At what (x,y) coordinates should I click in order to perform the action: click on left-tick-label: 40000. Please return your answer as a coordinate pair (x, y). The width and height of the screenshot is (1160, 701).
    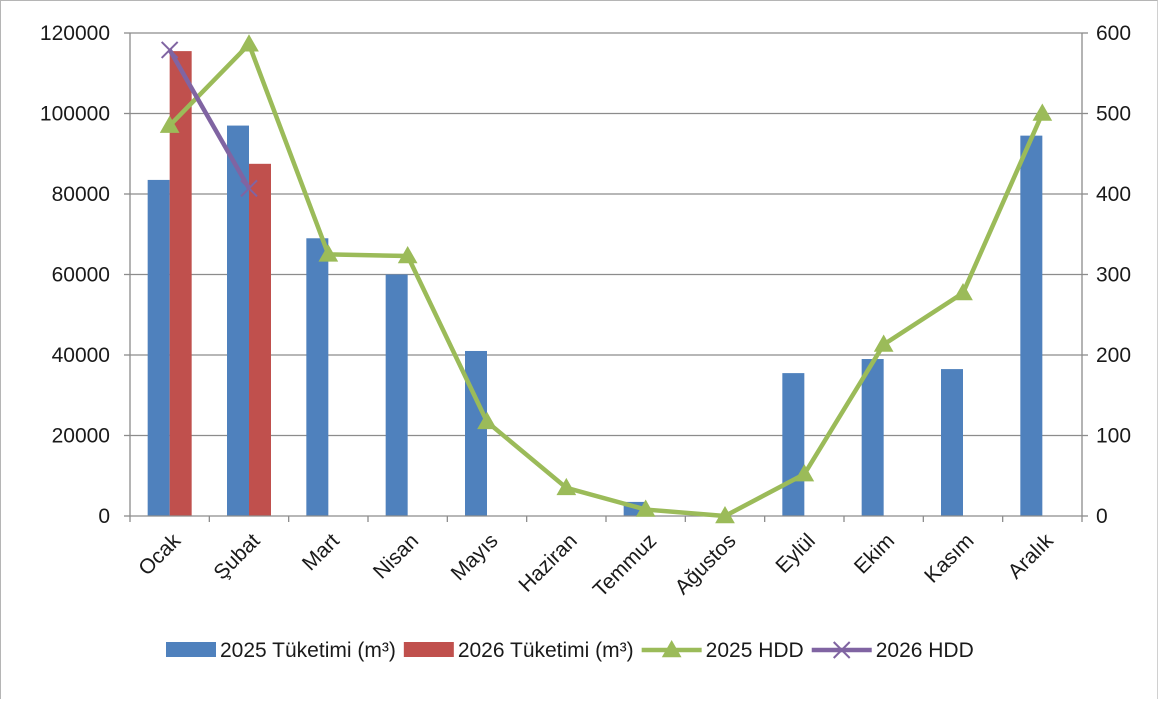
    Looking at the image, I should click on (81, 355).